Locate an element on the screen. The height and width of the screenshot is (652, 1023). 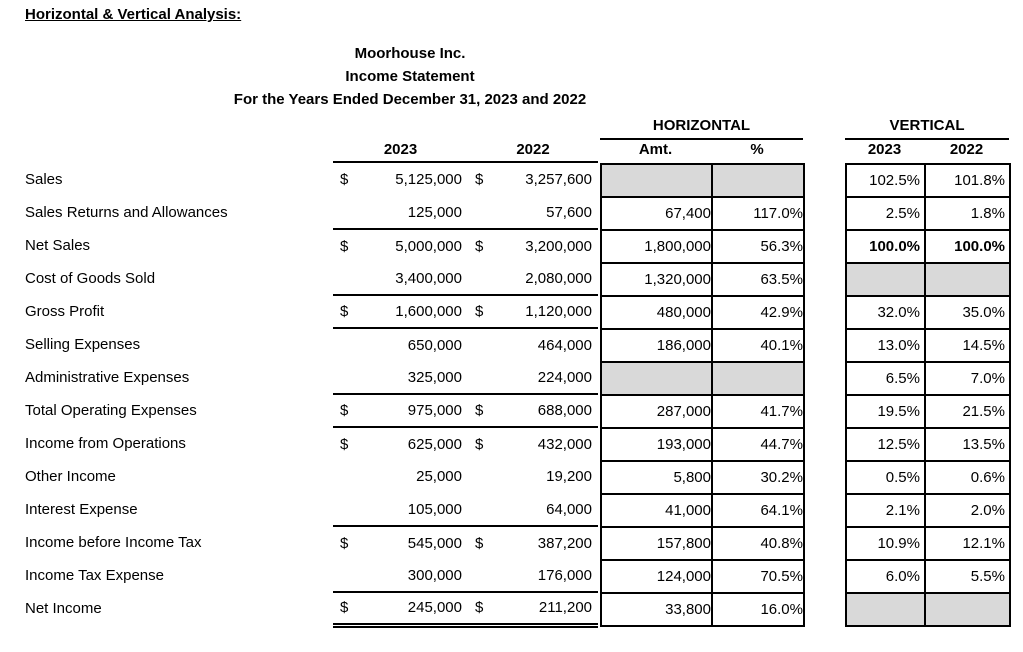
horizontal-amt-cell: 33,800 is located at coordinates (656, 609).